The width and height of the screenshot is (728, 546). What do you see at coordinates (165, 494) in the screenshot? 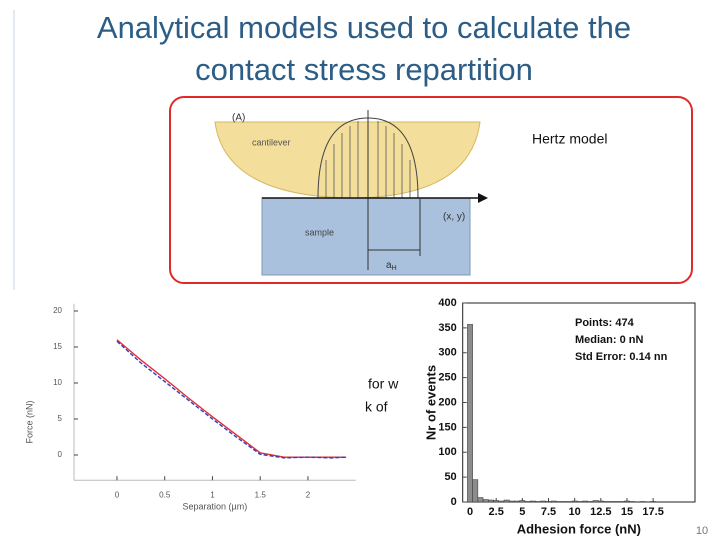
I see `x-tick-label: 0.5` at bounding box center [165, 494].